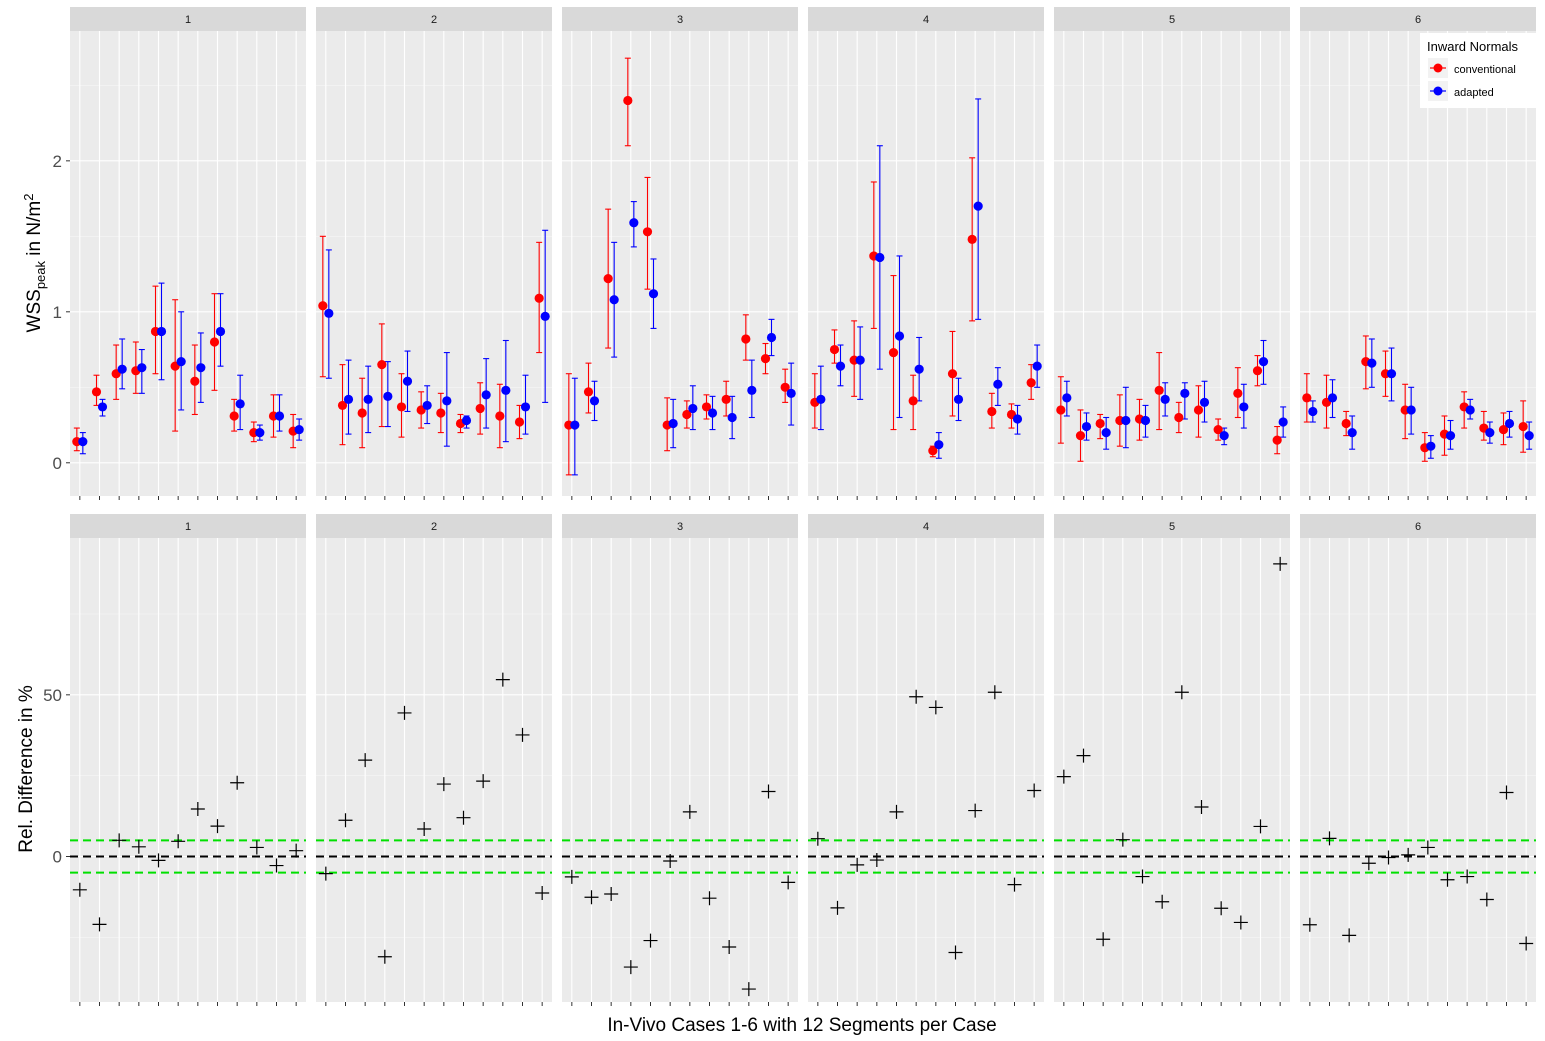 Image resolution: width=1545 pixels, height=1041 pixels. I want to click on legend-title: Inward Normals, so click(1473, 46).